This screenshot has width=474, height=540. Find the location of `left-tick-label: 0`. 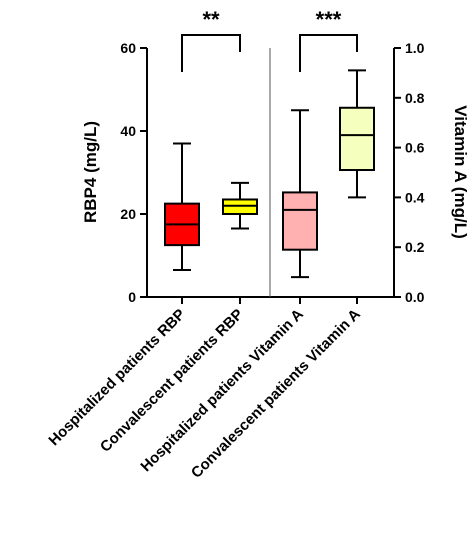

left-tick-label: 0 is located at coordinates (132, 297).